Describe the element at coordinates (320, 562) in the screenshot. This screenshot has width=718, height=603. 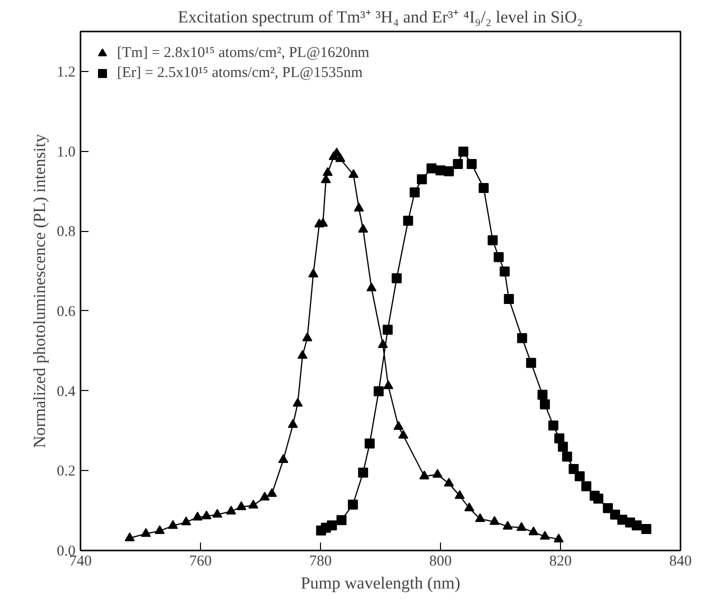
I see `x-tick-label: 780` at that location.